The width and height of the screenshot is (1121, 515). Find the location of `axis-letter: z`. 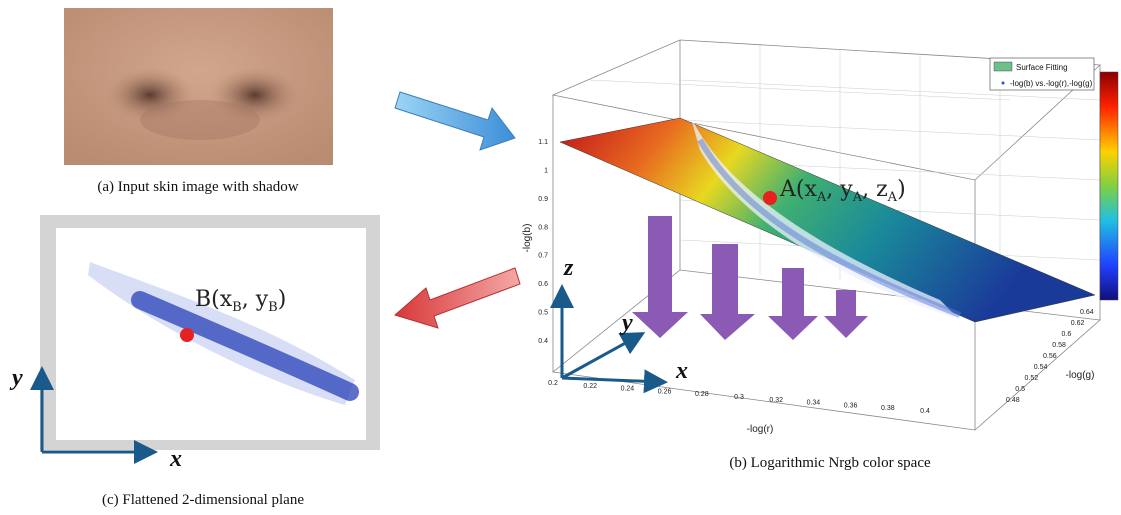

axis-letter: z is located at coordinates (568, 268).